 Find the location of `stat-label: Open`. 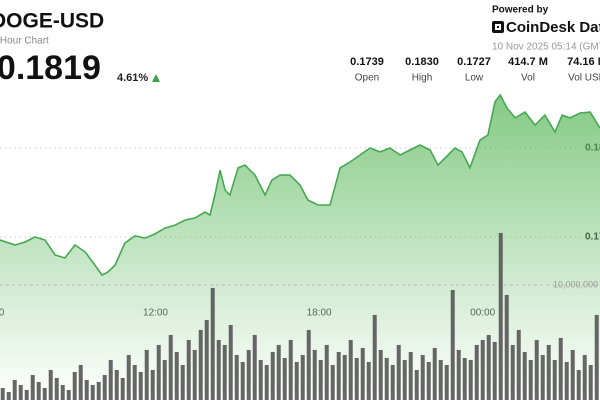

stat-label: Open is located at coordinates (367, 78).